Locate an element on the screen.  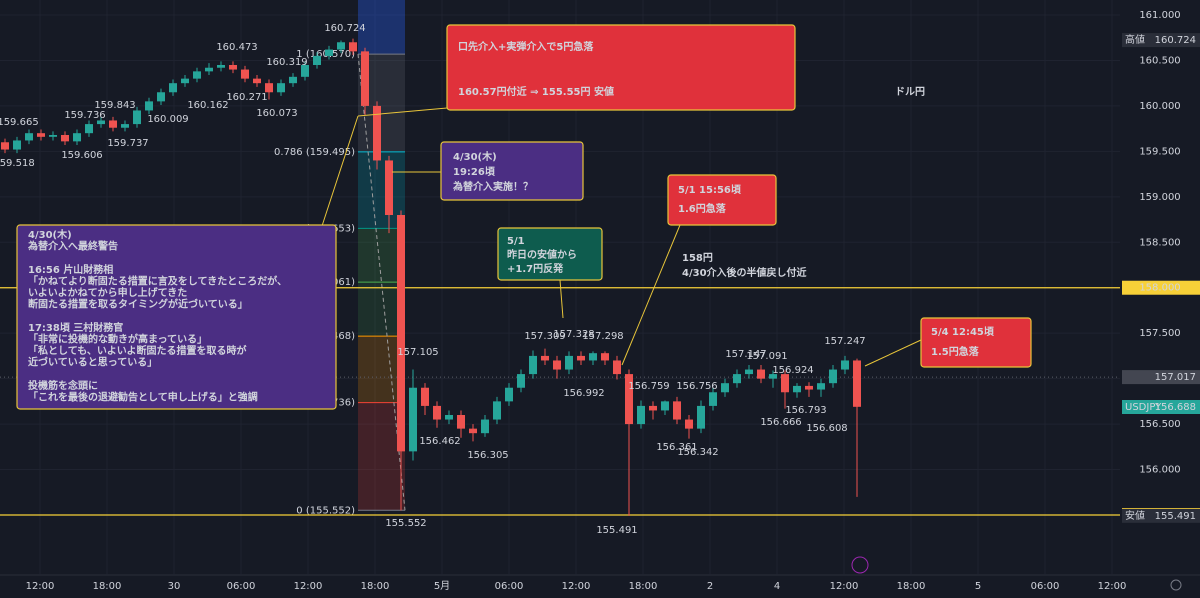
price-badge-value: 156.688 is located at coordinates (1175, 407).